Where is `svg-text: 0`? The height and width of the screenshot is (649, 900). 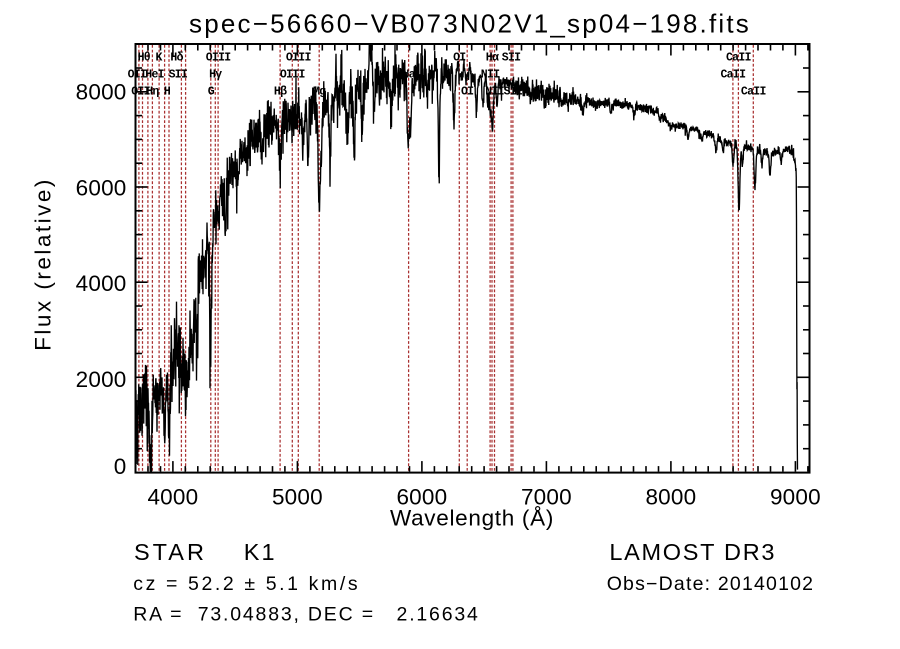
svg-text: 0 is located at coordinates (120, 466).